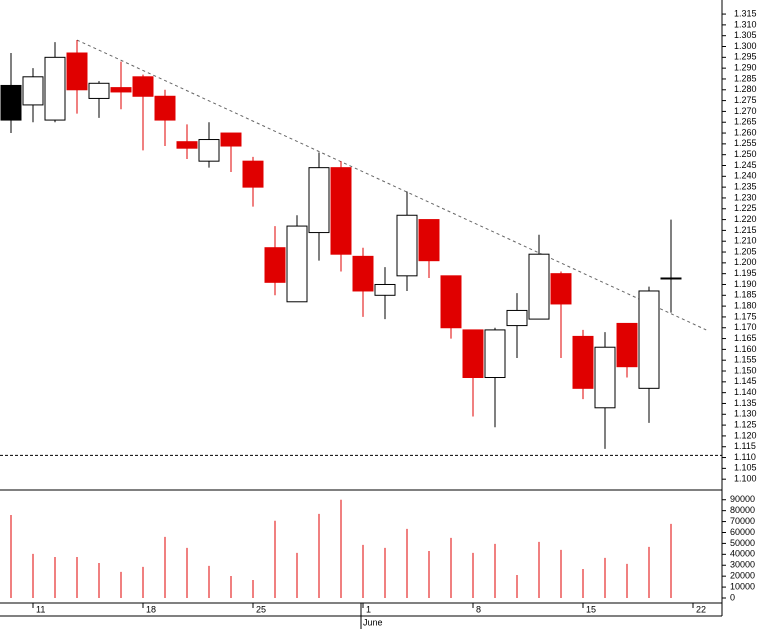  What do you see at coordinates (732, 597) in the screenshot?
I see `volume-tick-label: 0` at bounding box center [732, 597].